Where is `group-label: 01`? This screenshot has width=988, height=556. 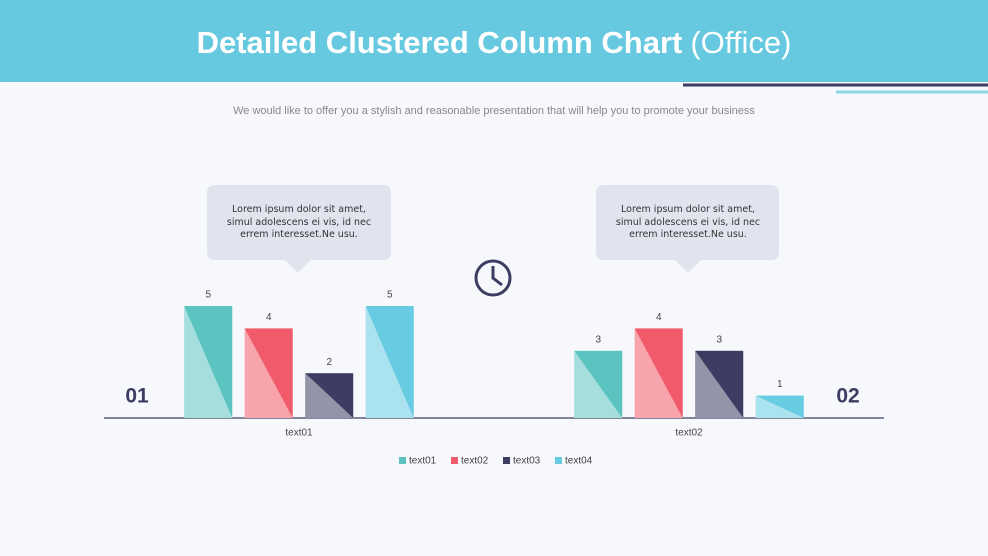 group-label: 01 is located at coordinates (137, 396).